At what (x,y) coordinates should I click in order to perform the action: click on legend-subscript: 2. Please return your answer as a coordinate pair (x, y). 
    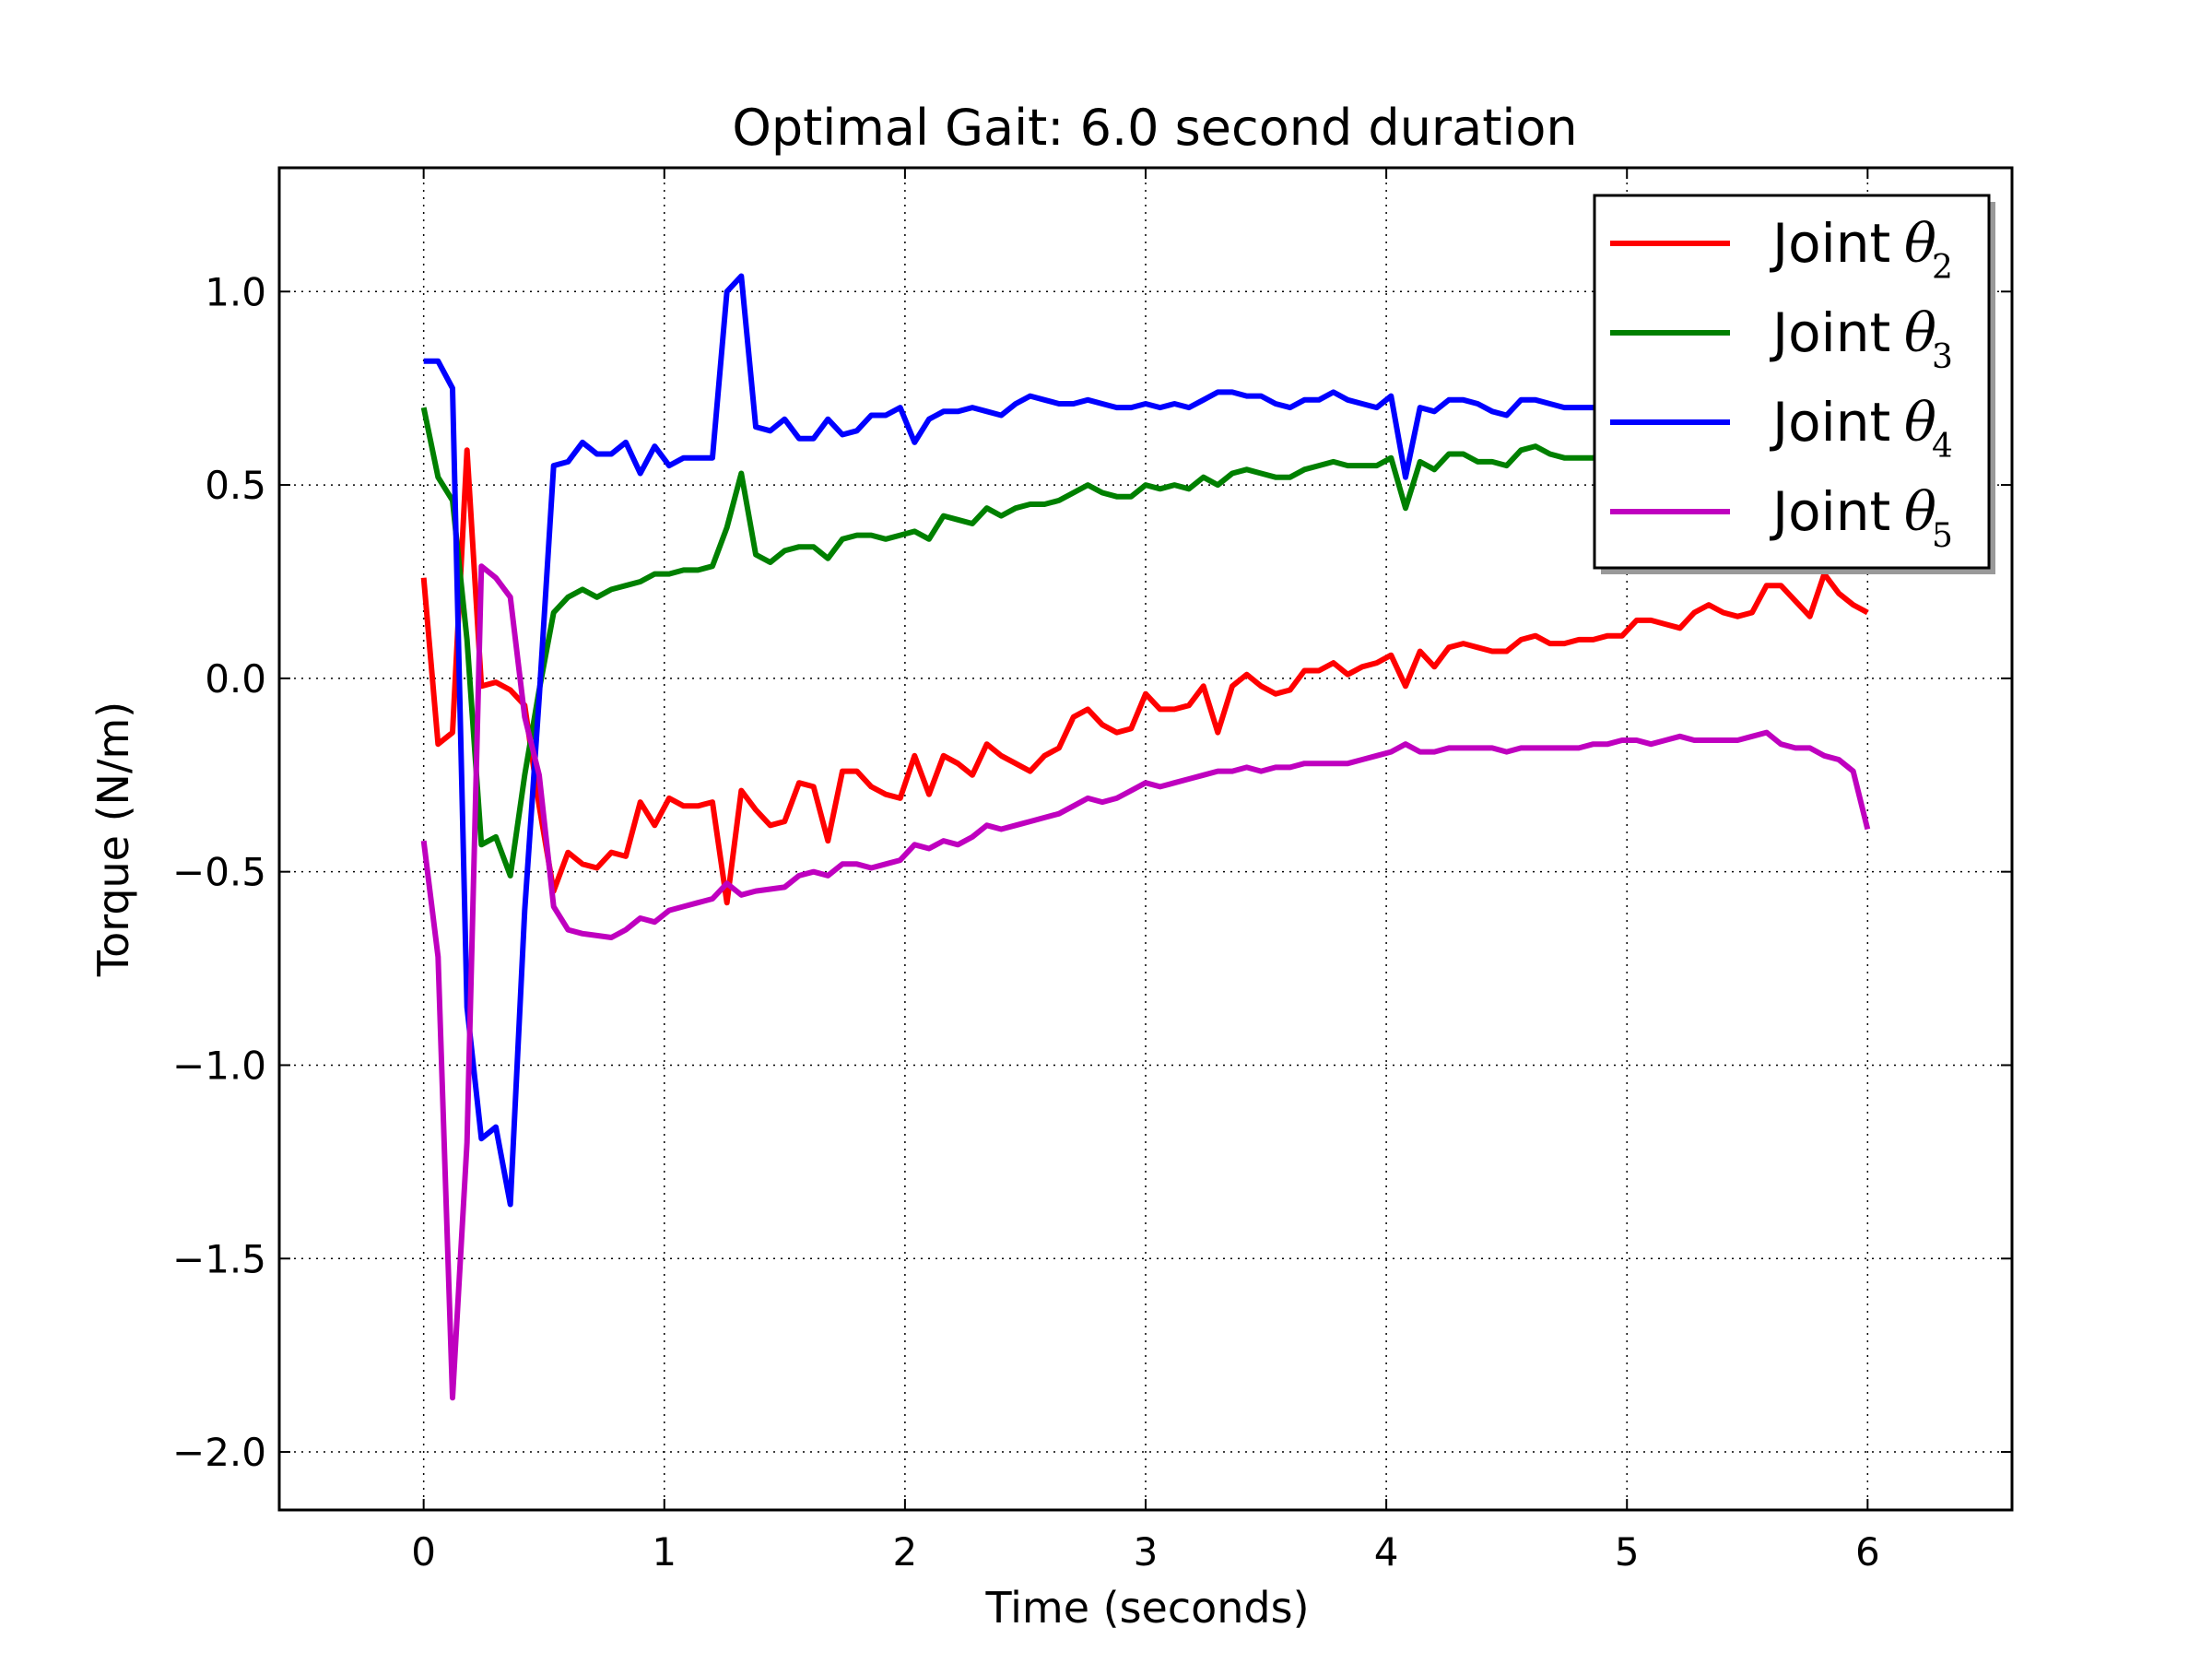
    Looking at the image, I should click on (1942, 268).